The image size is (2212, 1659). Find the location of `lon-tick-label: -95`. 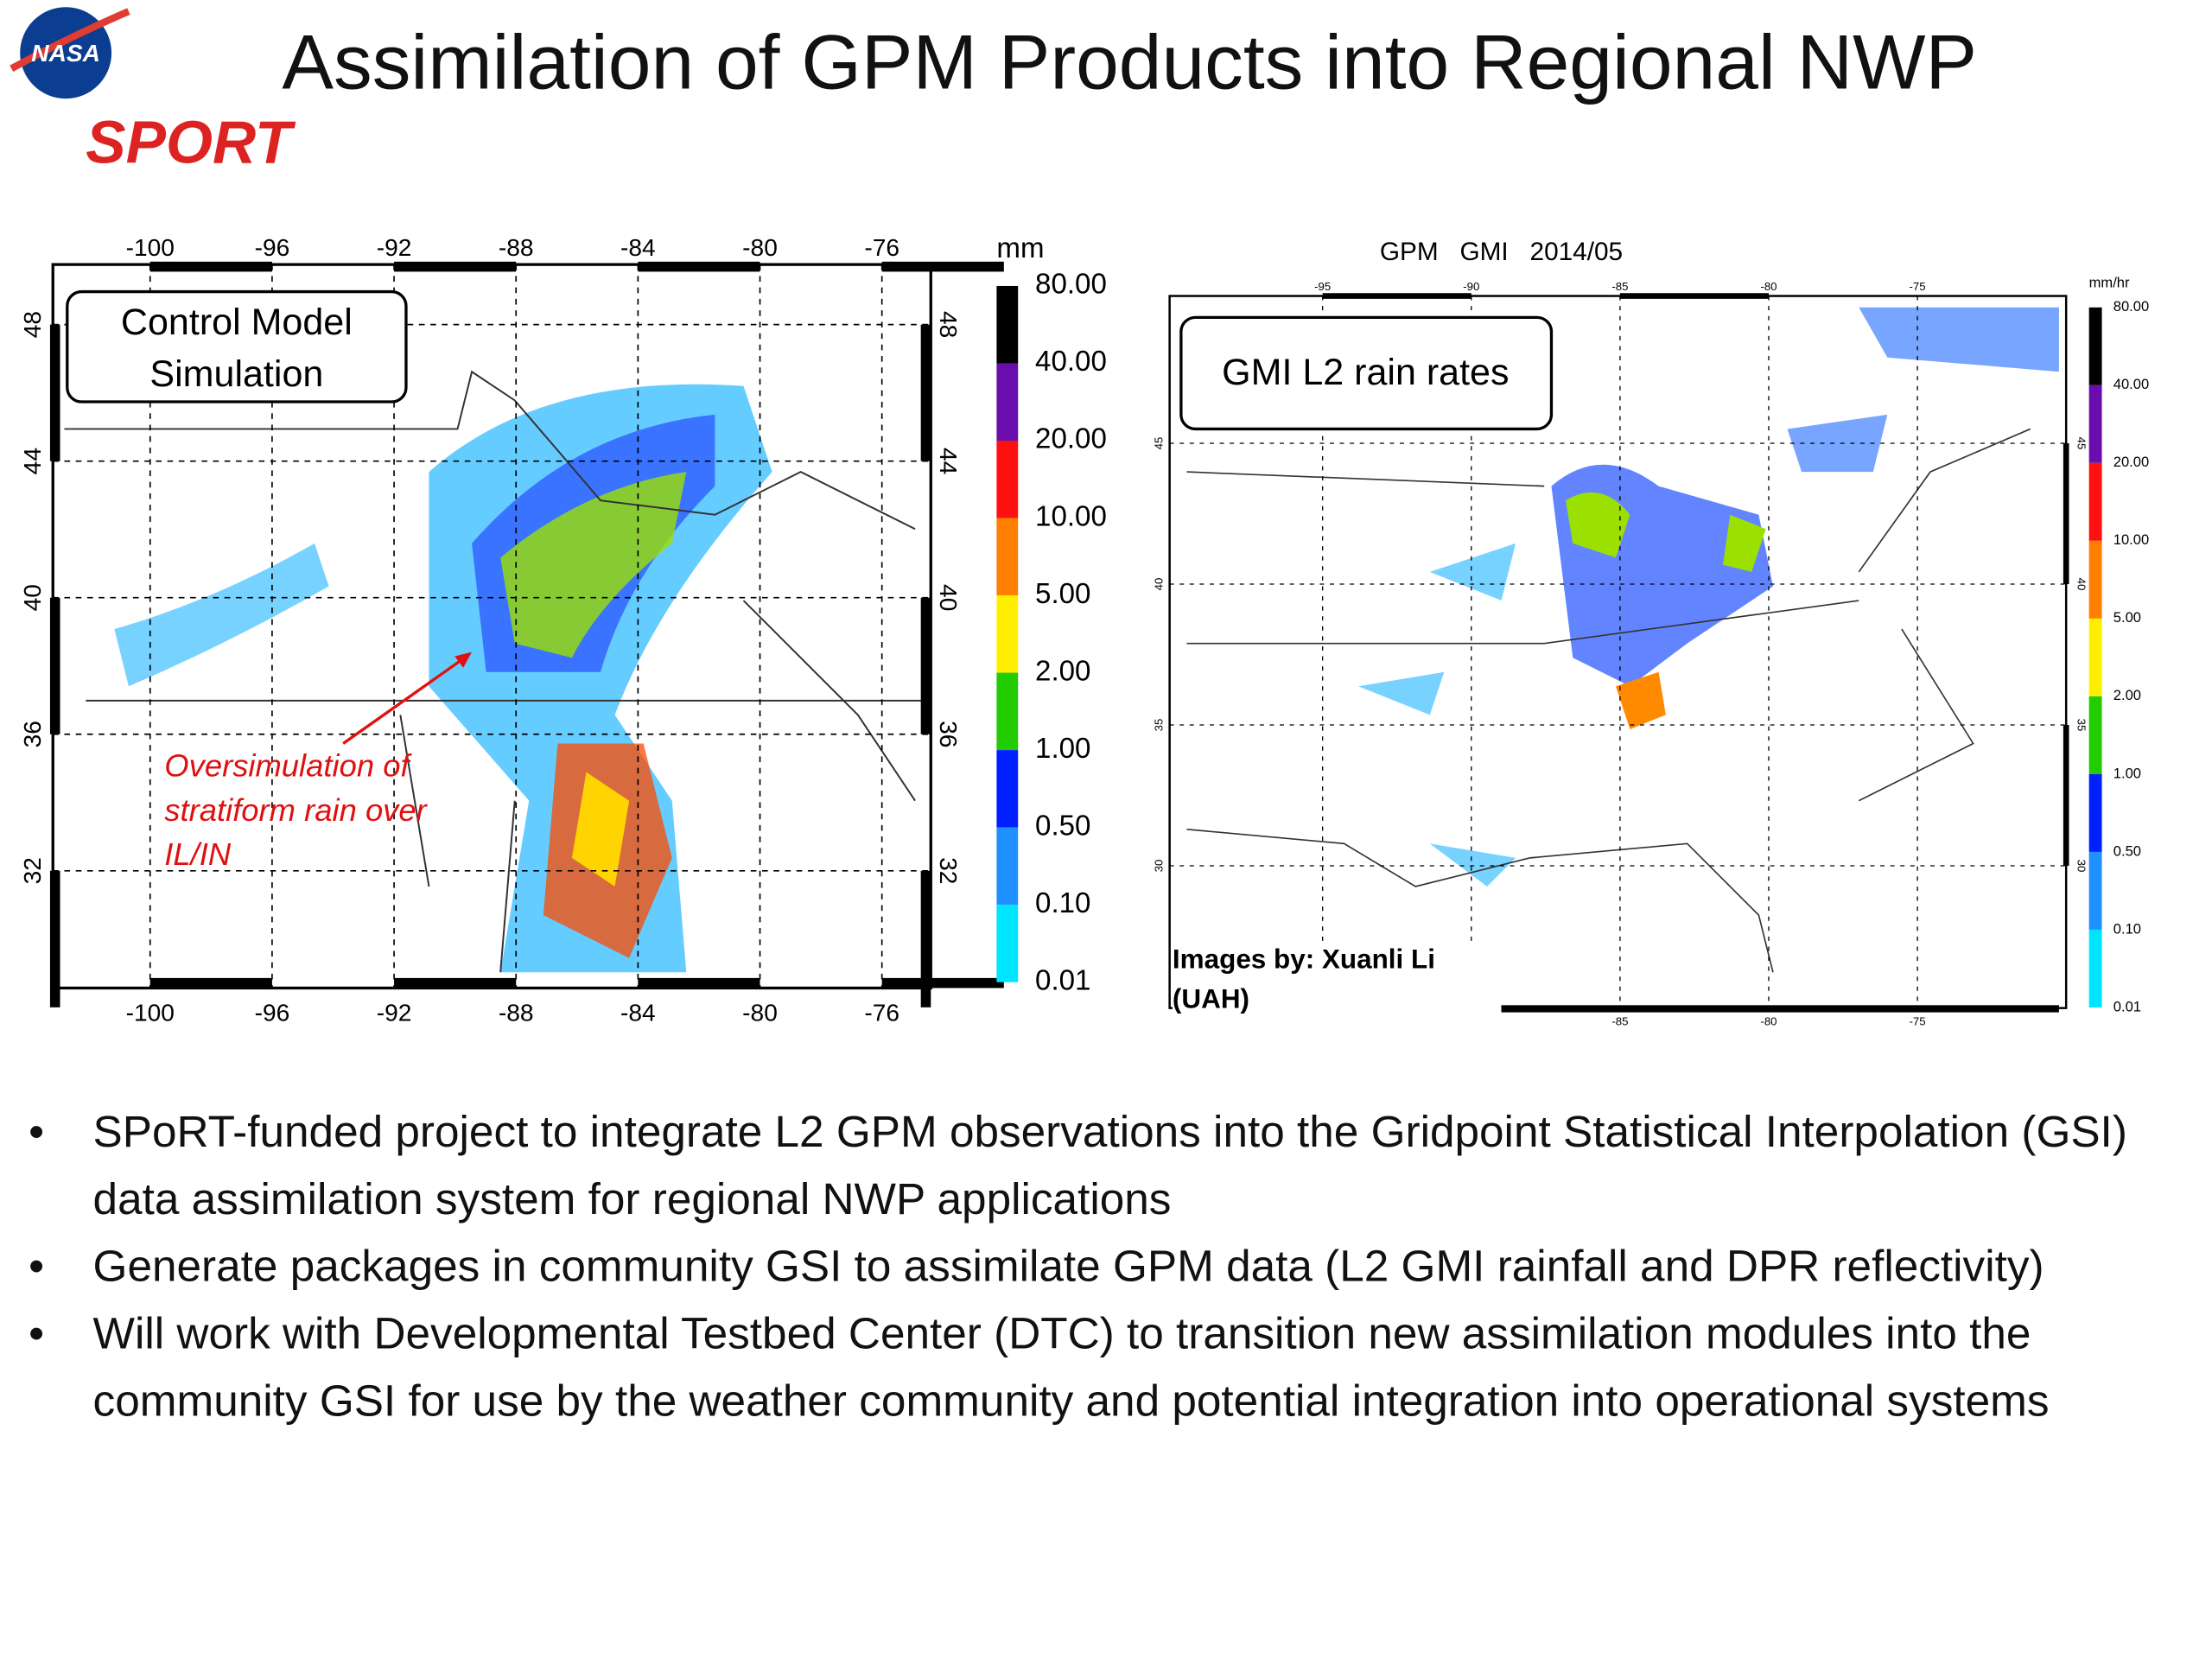

lon-tick-label: -95 is located at coordinates (1322, 286).